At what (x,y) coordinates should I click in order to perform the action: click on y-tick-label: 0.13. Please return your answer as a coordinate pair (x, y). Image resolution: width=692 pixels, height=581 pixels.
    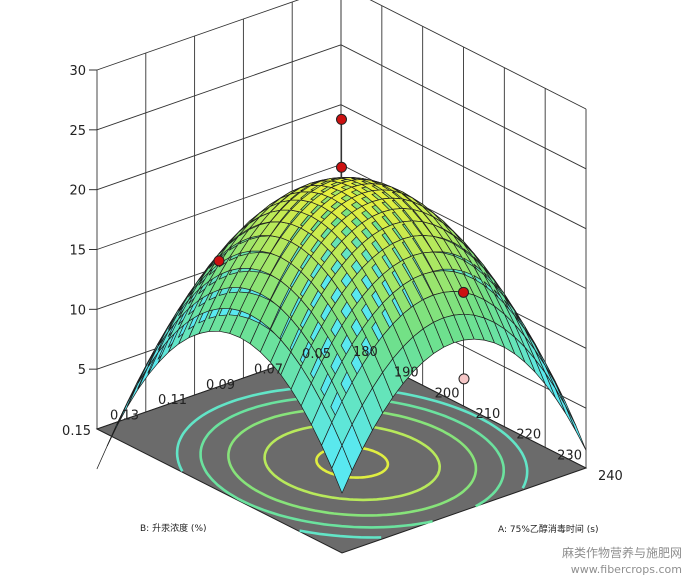
    Looking at the image, I should click on (124, 416).